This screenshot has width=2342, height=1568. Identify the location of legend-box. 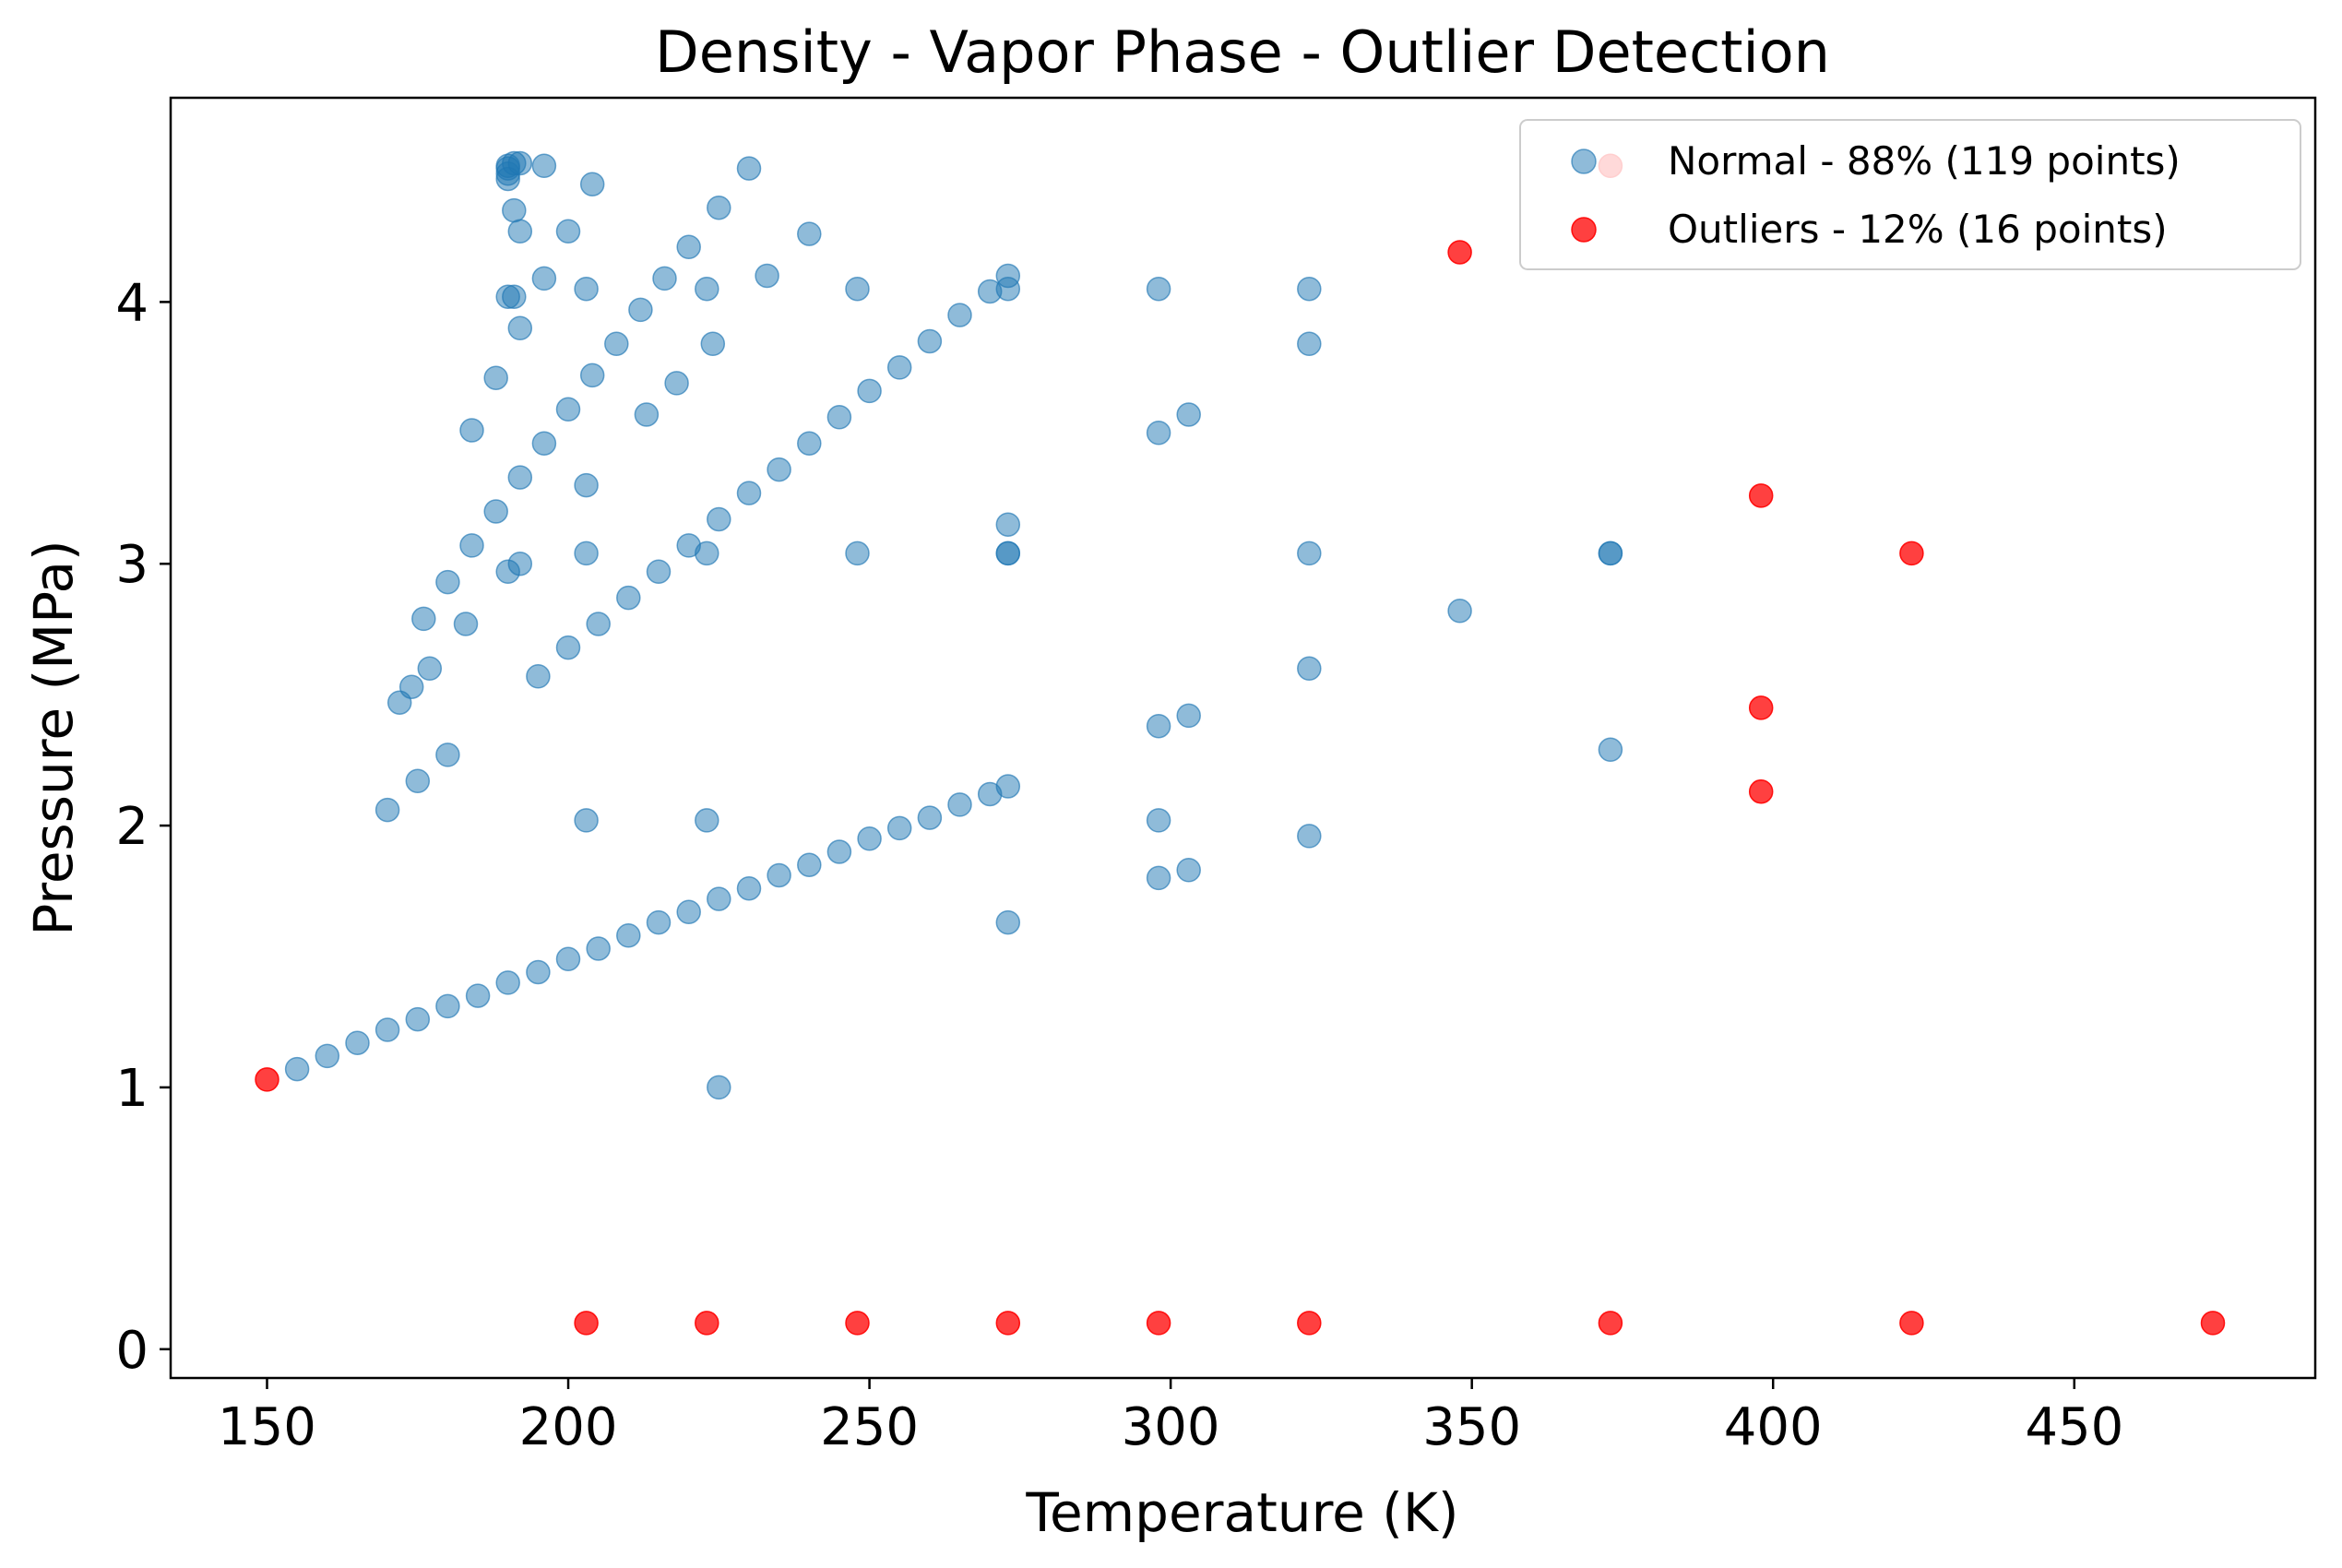
(1910, 194).